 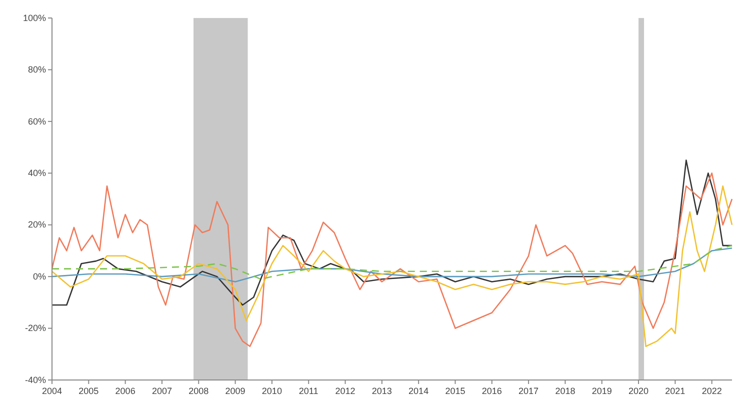 I want to click on x-tick-label: 2011, so click(x=308, y=391).